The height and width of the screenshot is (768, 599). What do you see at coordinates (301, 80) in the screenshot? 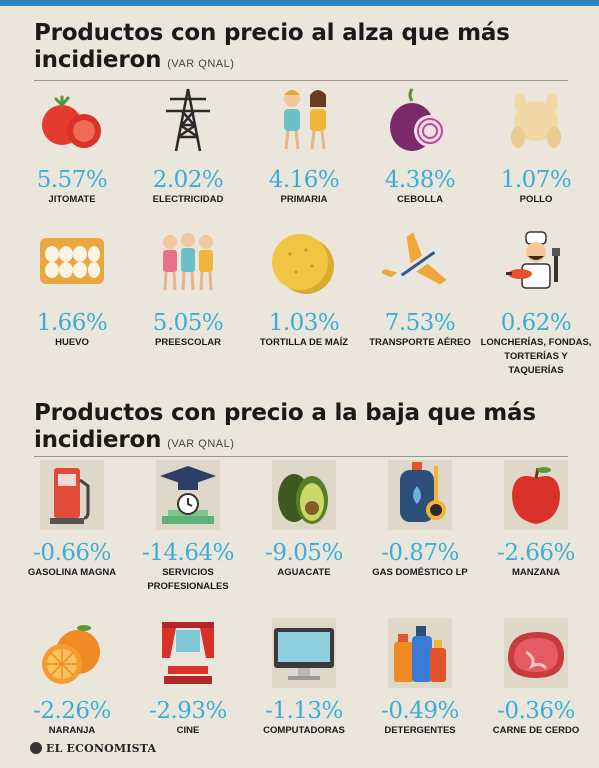
I see `section-up-divider` at bounding box center [301, 80].